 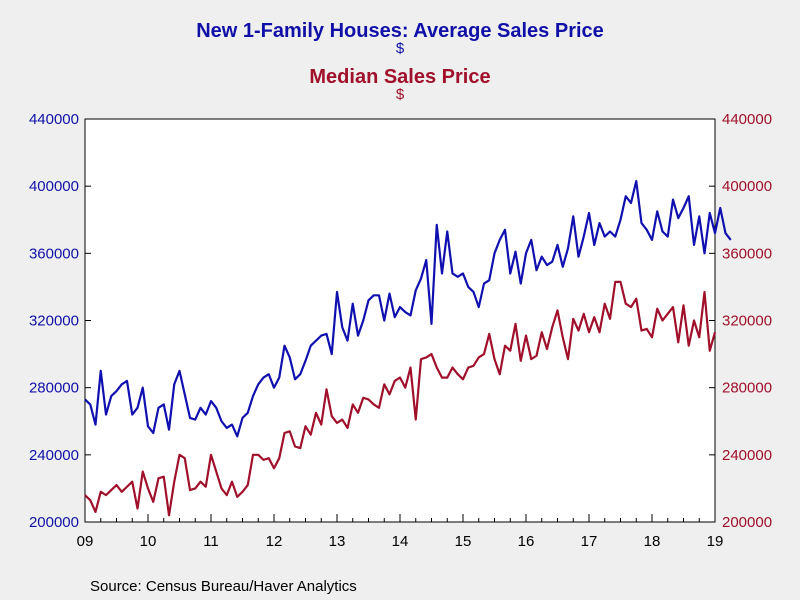 What do you see at coordinates (54, 253) in the screenshot?
I see `y-tick-label-left: 360000` at bounding box center [54, 253].